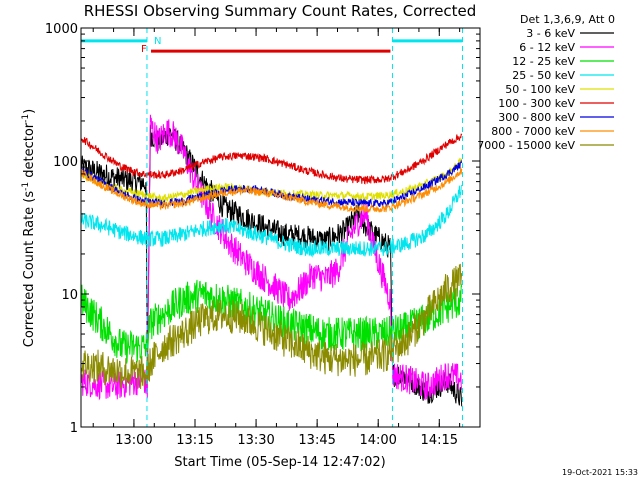 The height and width of the screenshot is (480, 640). Describe the element at coordinates (65, 162) in the screenshot. I see `y-tick-label-3: 100` at that location.